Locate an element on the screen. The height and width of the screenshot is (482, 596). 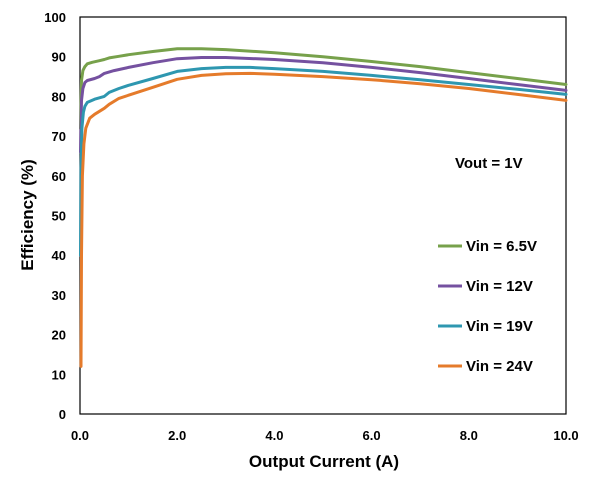
legend-background is located at coordinates (498, 305).